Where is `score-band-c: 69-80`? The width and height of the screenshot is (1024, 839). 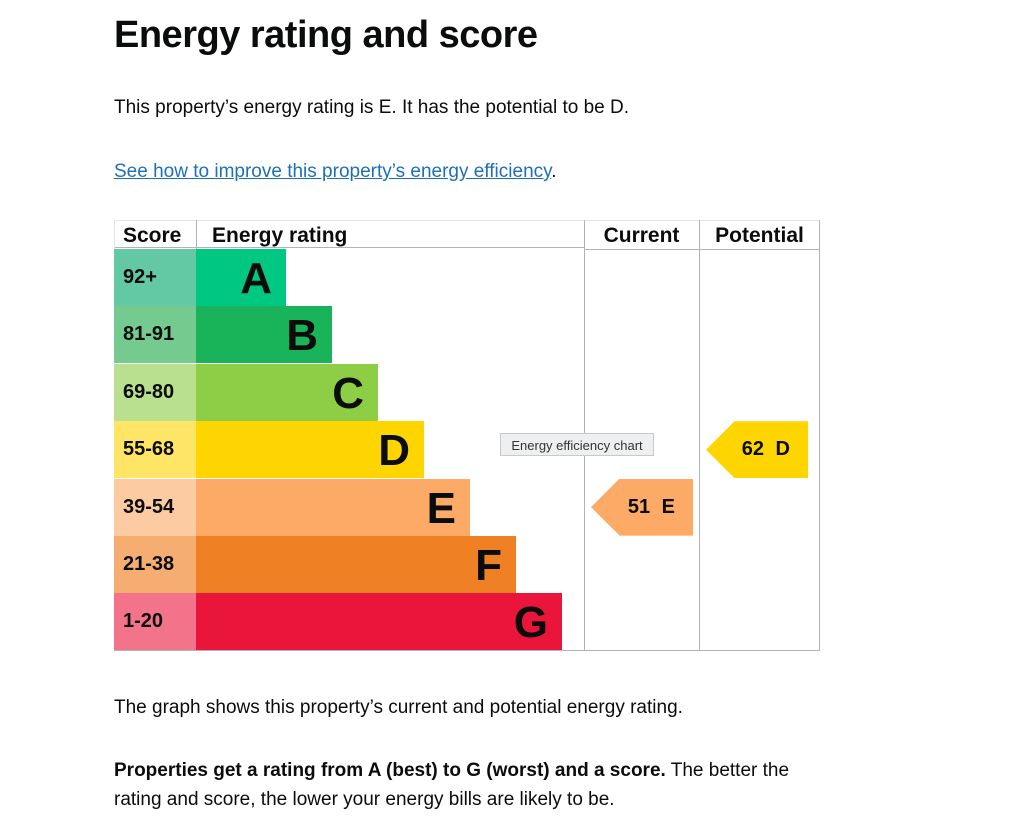
score-band-c: 69-80 is located at coordinates (155, 392).